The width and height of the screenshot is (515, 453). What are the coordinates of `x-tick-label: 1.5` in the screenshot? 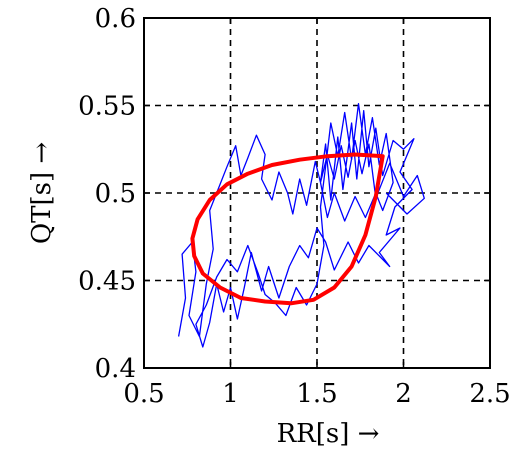 It's located at (316, 394).